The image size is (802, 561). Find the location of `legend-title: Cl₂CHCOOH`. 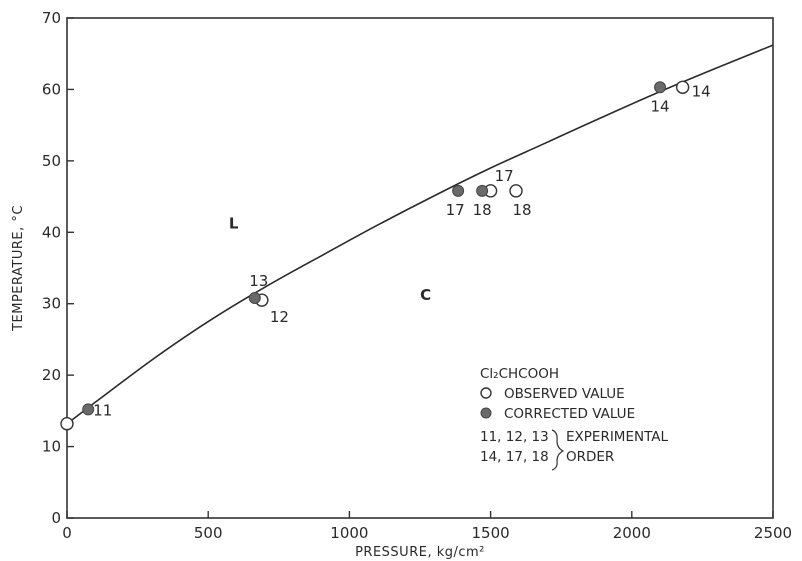

legend-title: Cl₂CHCOOH is located at coordinates (519, 374).